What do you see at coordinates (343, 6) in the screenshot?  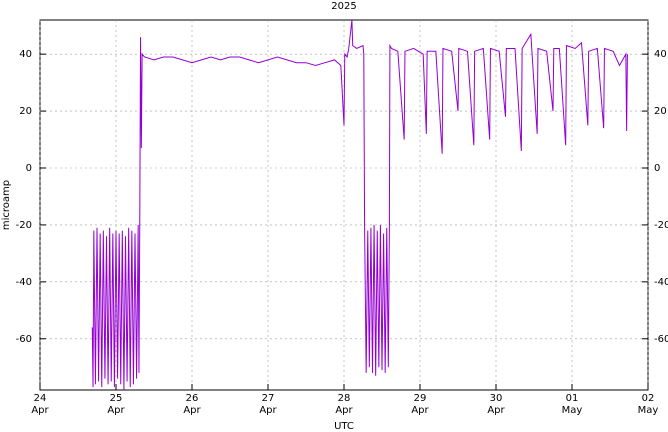 I see `chart-title: 2025` at bounding box center [343, 6].